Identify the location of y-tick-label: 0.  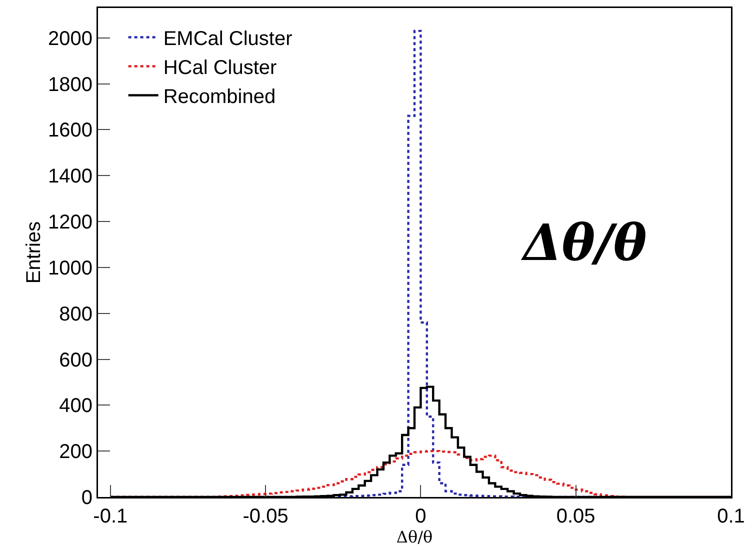
(86, 498).